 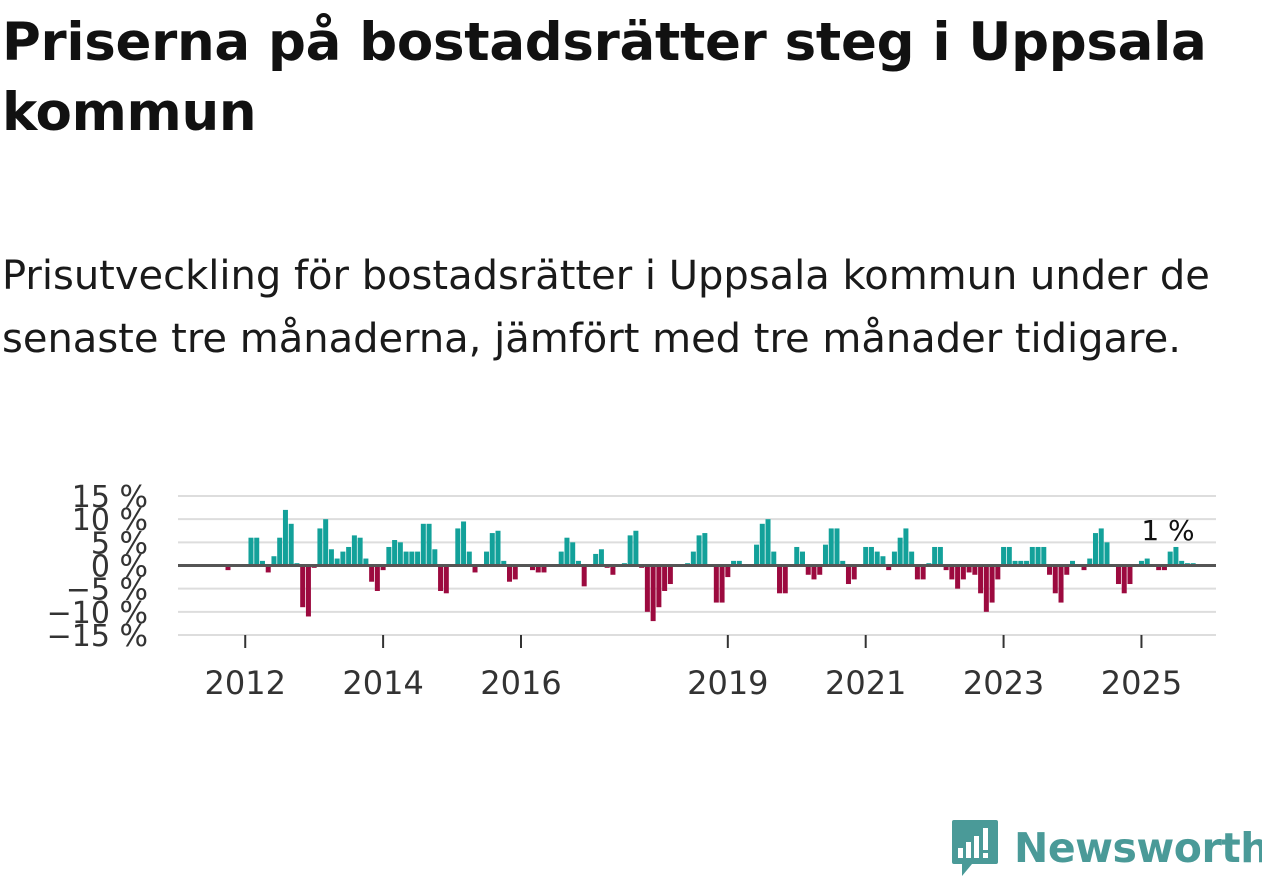 I want to click on brand-logo: Newsworthy, so click(x=1106, y=848).